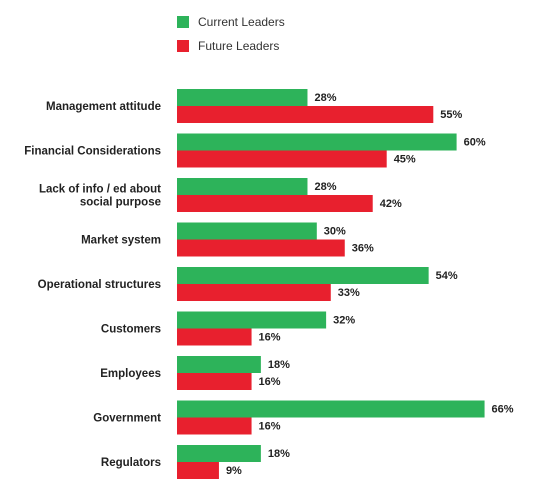 This screenshot has height=494, width=545. What do you see at coordinates (317, 142) in the screenshot?
I see `bar-current-leaders-financial-considerations` at bounding box center [317, 142].